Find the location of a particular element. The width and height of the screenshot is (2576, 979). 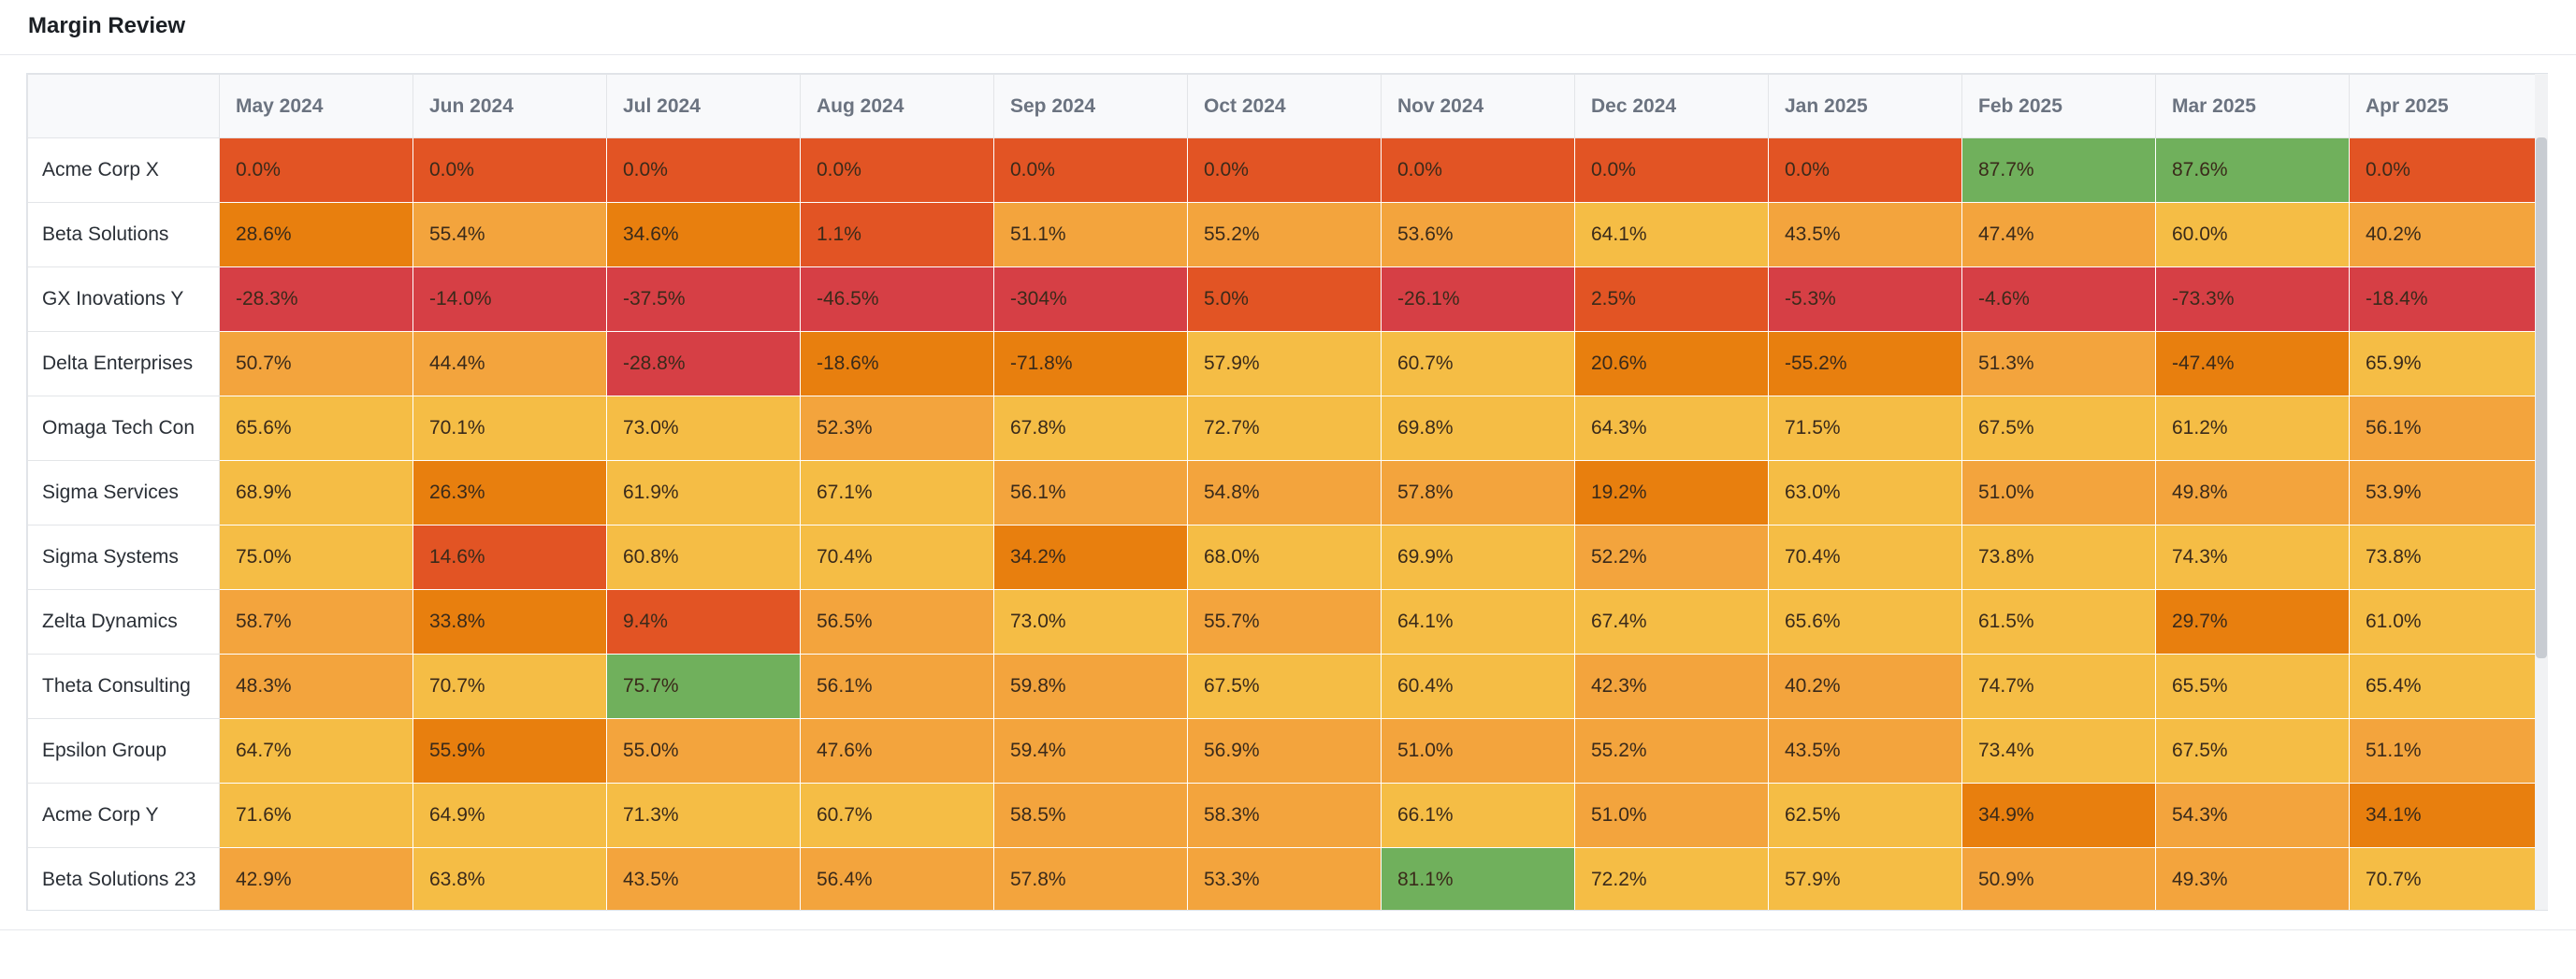

heat-cell: 50.9% is located at coordinates (2058, 878).